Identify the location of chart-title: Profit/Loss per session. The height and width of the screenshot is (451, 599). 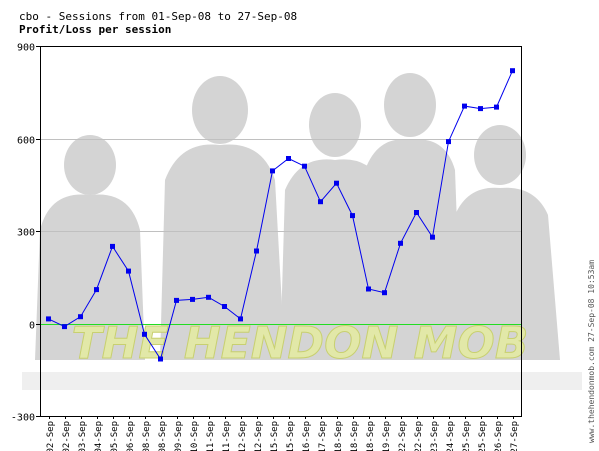
(95, 29).